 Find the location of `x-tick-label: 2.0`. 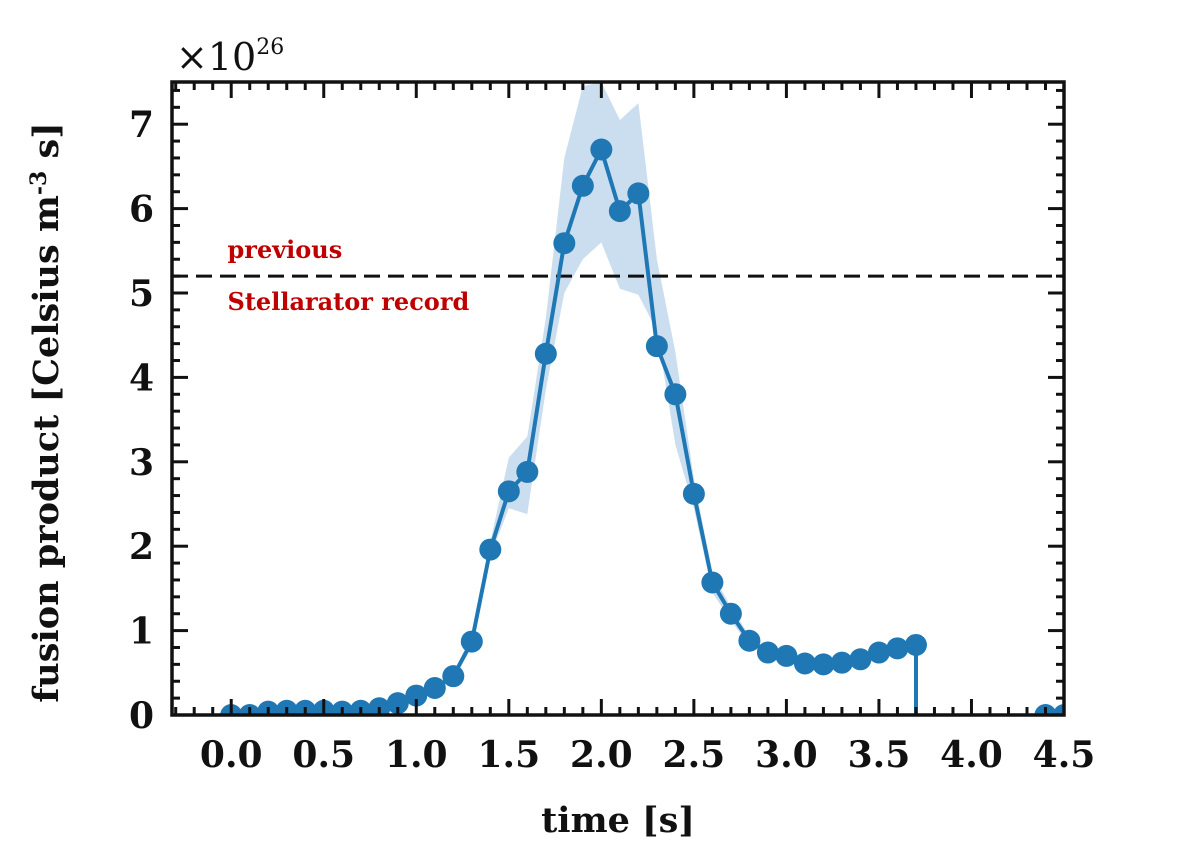

x-tick-label: 2.0 is located at coordinates (601, 755).